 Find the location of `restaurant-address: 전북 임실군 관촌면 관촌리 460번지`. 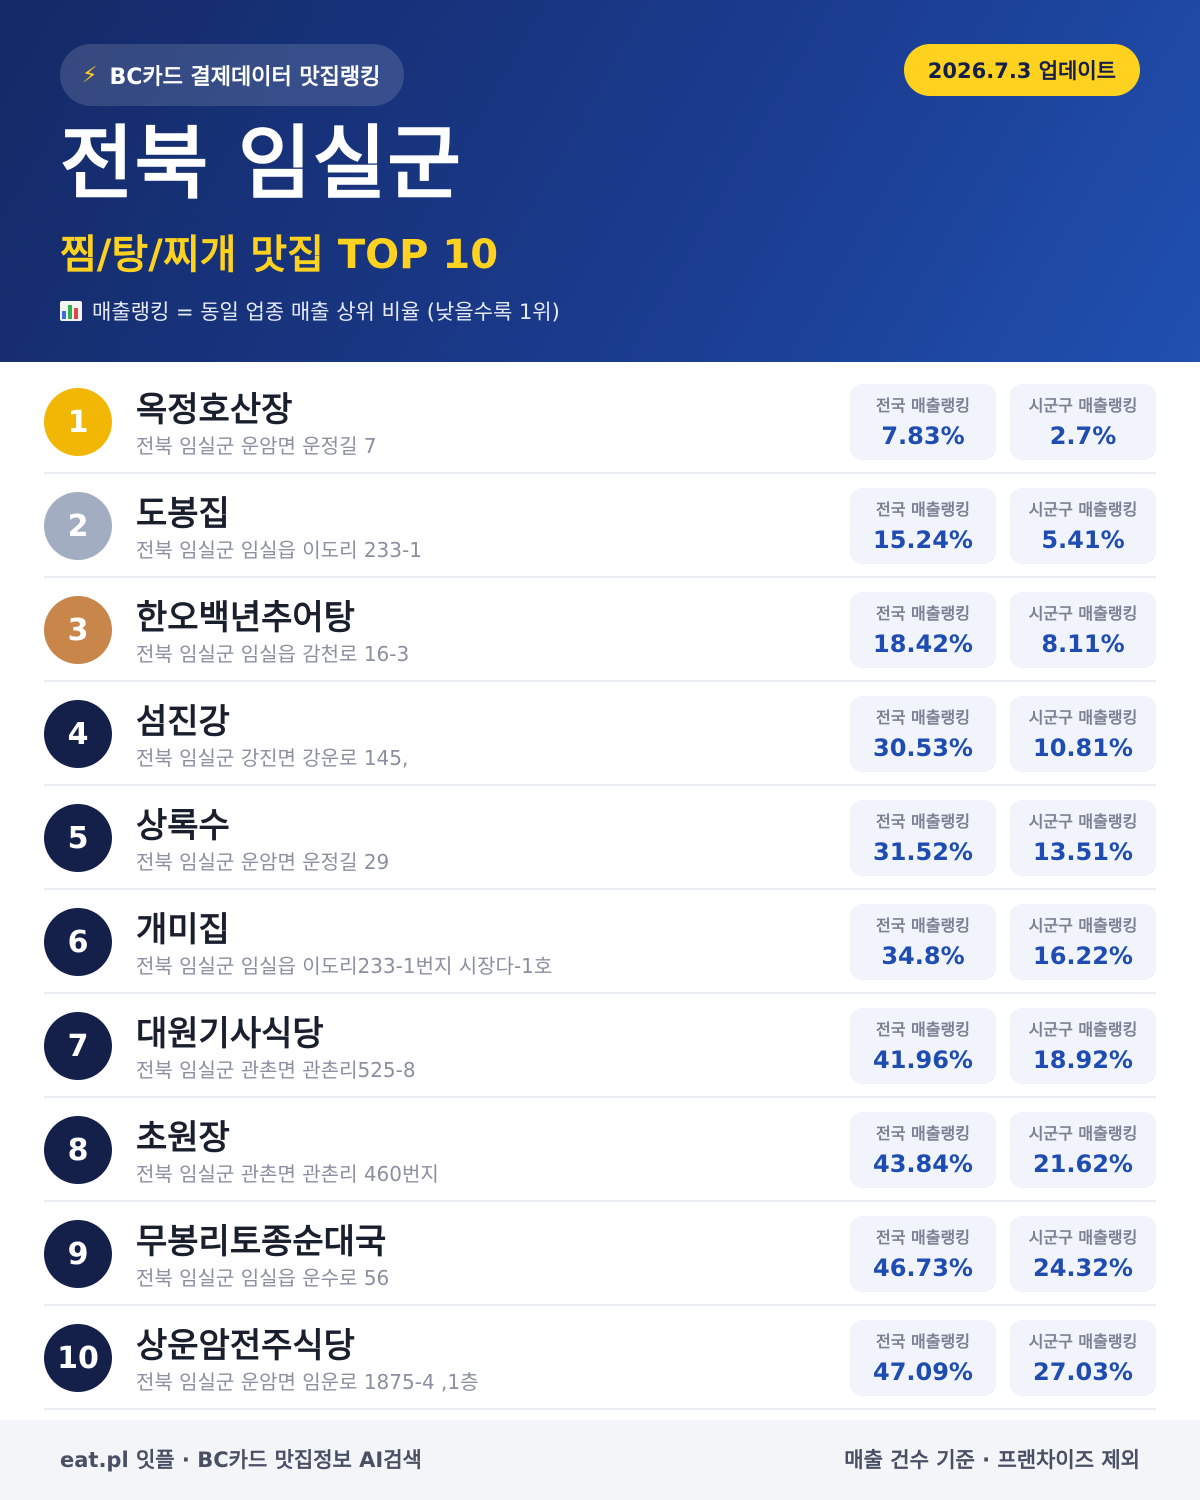

restaurant-address: 전북 임실군 관촌면 관촌리 460번지 is located at coordinates (287, 1174).